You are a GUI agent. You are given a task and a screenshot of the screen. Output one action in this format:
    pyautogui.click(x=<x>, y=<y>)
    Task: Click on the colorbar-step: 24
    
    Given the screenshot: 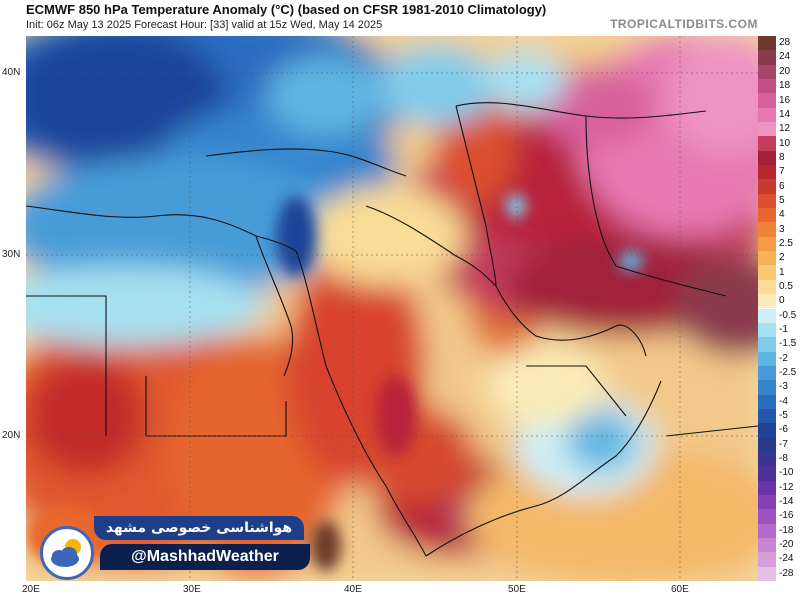 What is the action you would take?
    pyautogui.click(x=779, y=57)
    